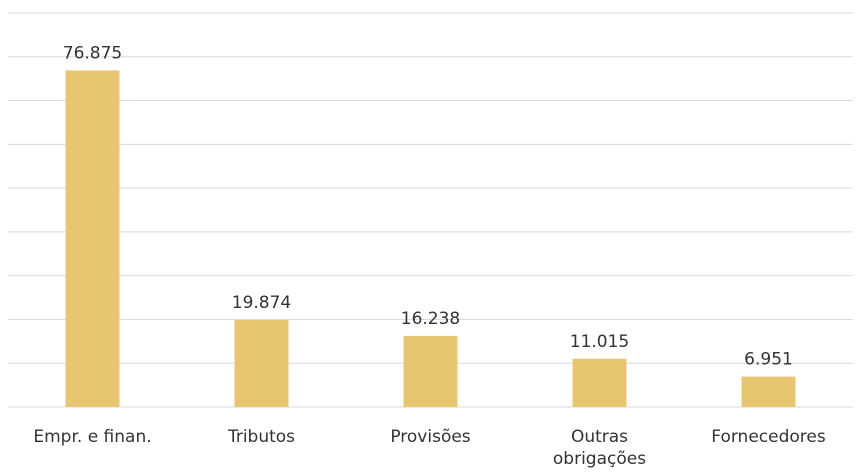 The image size is (861, 475). What do you see at coordinates (261, 303) in the screenshot?
I see `value-label: 19.874` at bounding box center [261, 303].